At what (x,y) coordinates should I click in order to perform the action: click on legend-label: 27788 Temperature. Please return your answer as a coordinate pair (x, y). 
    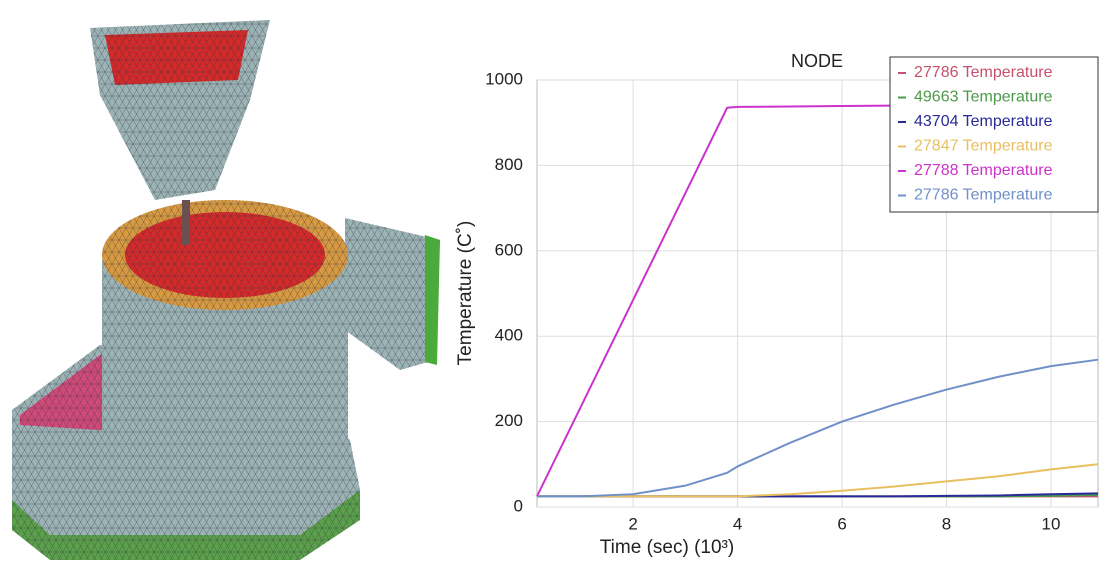
    Looking at the image, I should click on (983, 170).